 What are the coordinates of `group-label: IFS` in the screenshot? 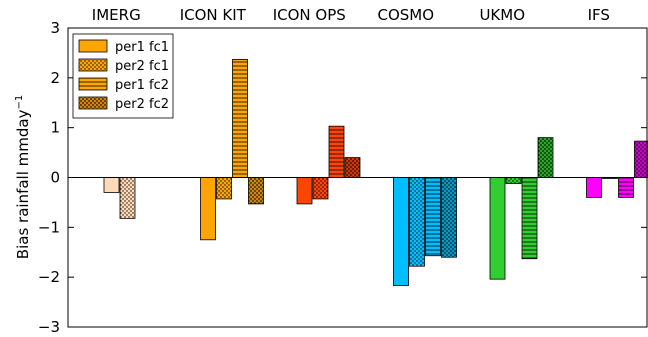 It's located at (599, 15).